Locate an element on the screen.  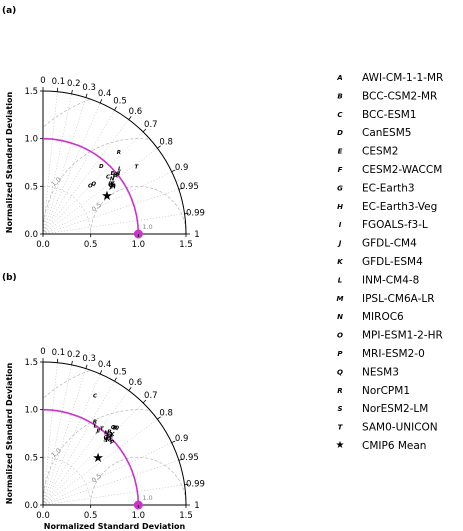
reference-arc is located at coordinates (91, 457).